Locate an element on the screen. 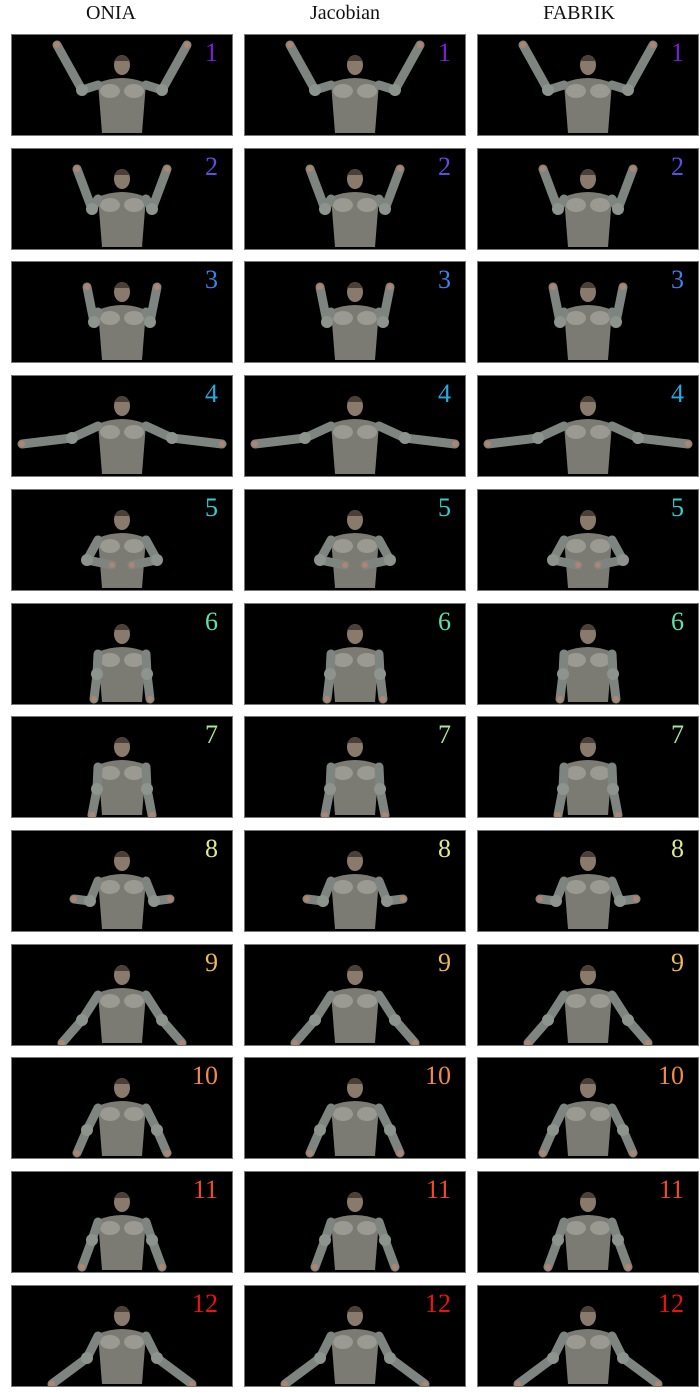 This screenshot has height=1400, width=700. pose-frame-onia: 3 is located at coordinates (122, 312).